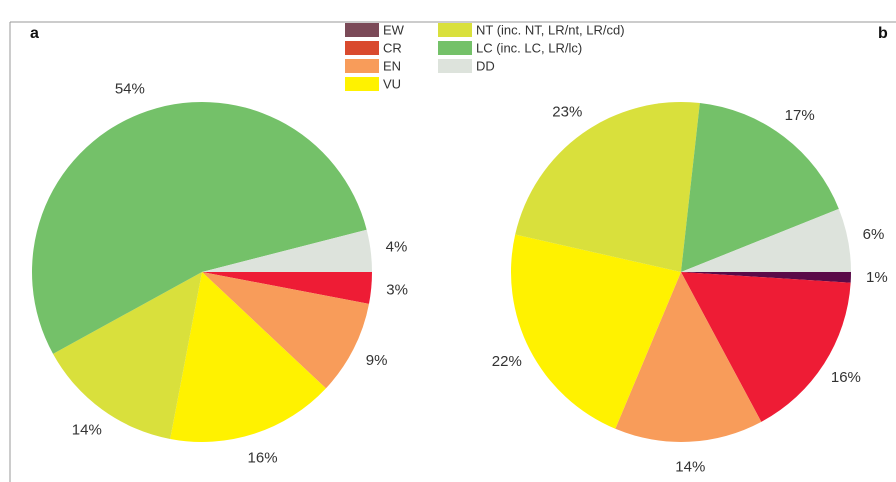 The width and height of the screenshot is (896, 482). I want to click on value-label: 9%, so click(377, 360).